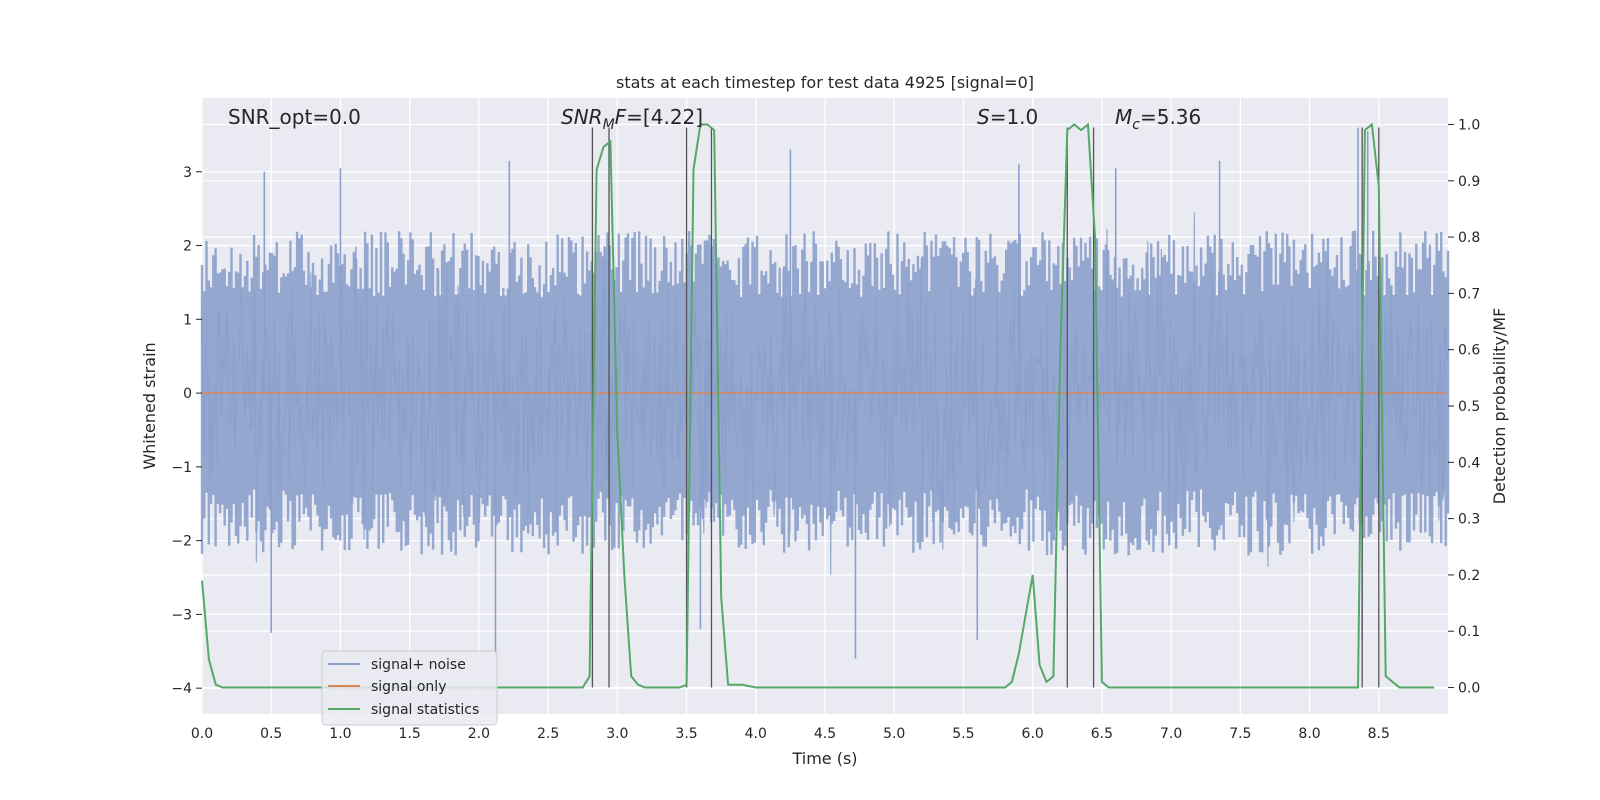 This screenshot has height=800, width=1600. What do you see at coordinates (1469, 182) in the screenshot?
I see `y2-tick-label: 0.9` at bounding box center [1469, 182].